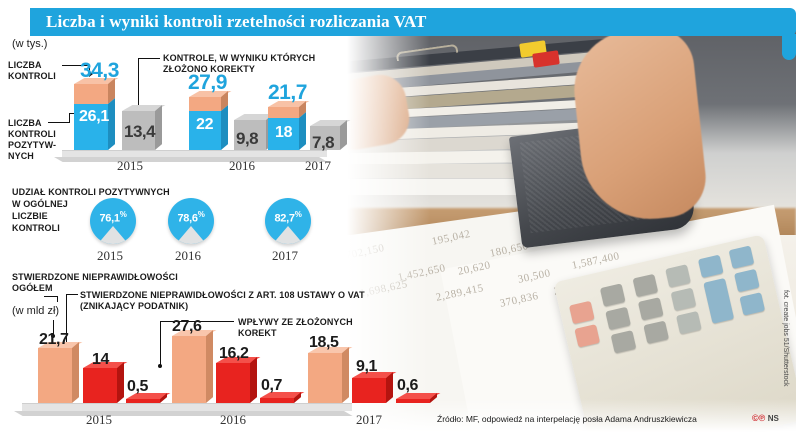  What do you see at coordinates (140, 131) in the screenshot?
I see `chart1-value-corrections-2015: 13,4` at bounding box center [140, 131].